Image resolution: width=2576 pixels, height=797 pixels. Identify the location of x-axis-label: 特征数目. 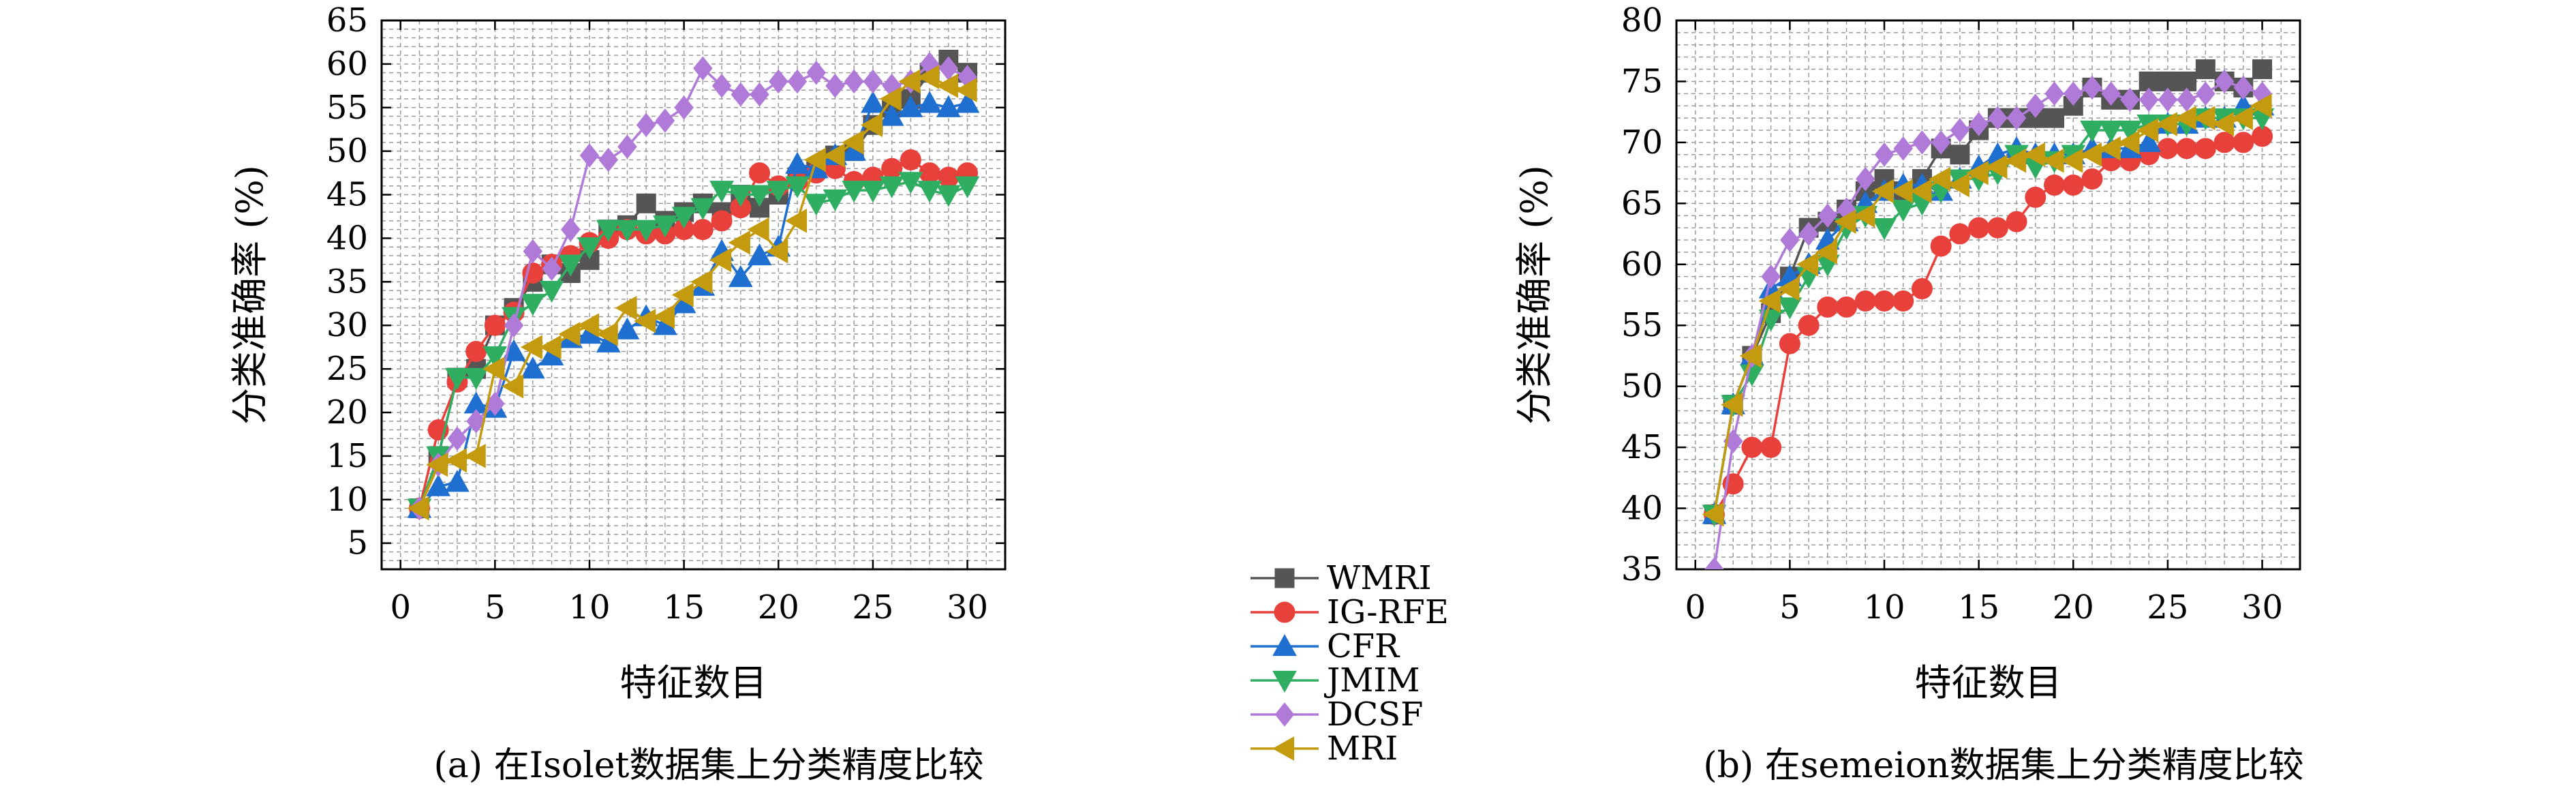
(1989, 682).